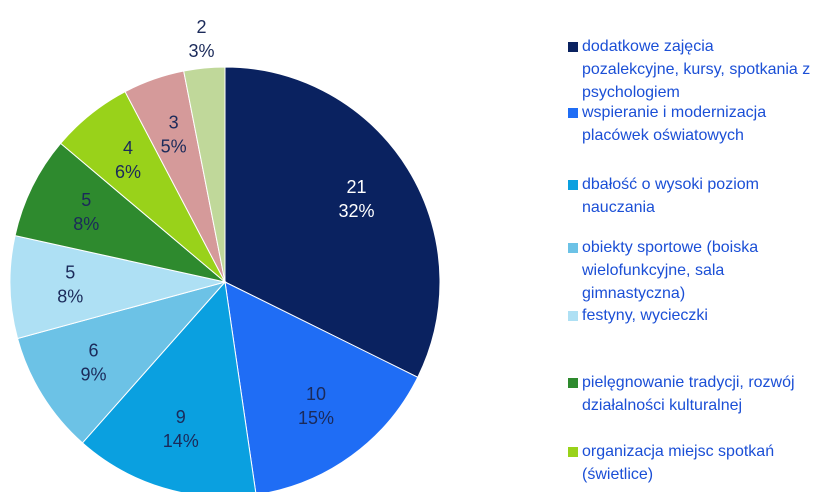  Describe the element at coordinates (670, 196) in the screenshot. I see `legend-label: dbałość o wysoki poziom nauczania` at that location.